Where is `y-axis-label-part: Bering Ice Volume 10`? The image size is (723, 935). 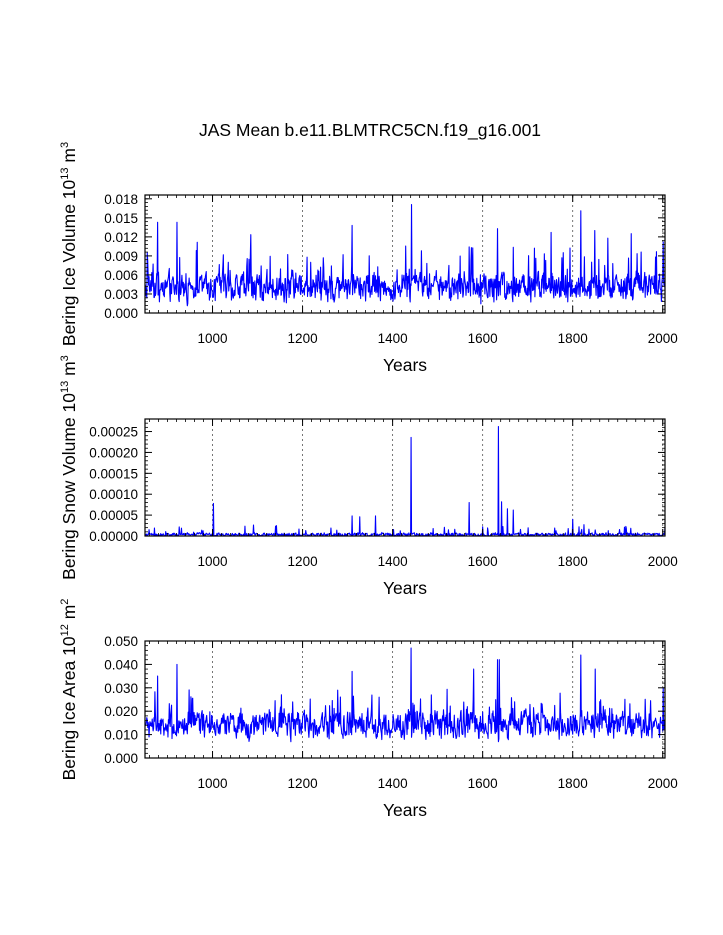 y-axis-label-part: Bering Ice Volume 10 is located at coordinates (69, 262).